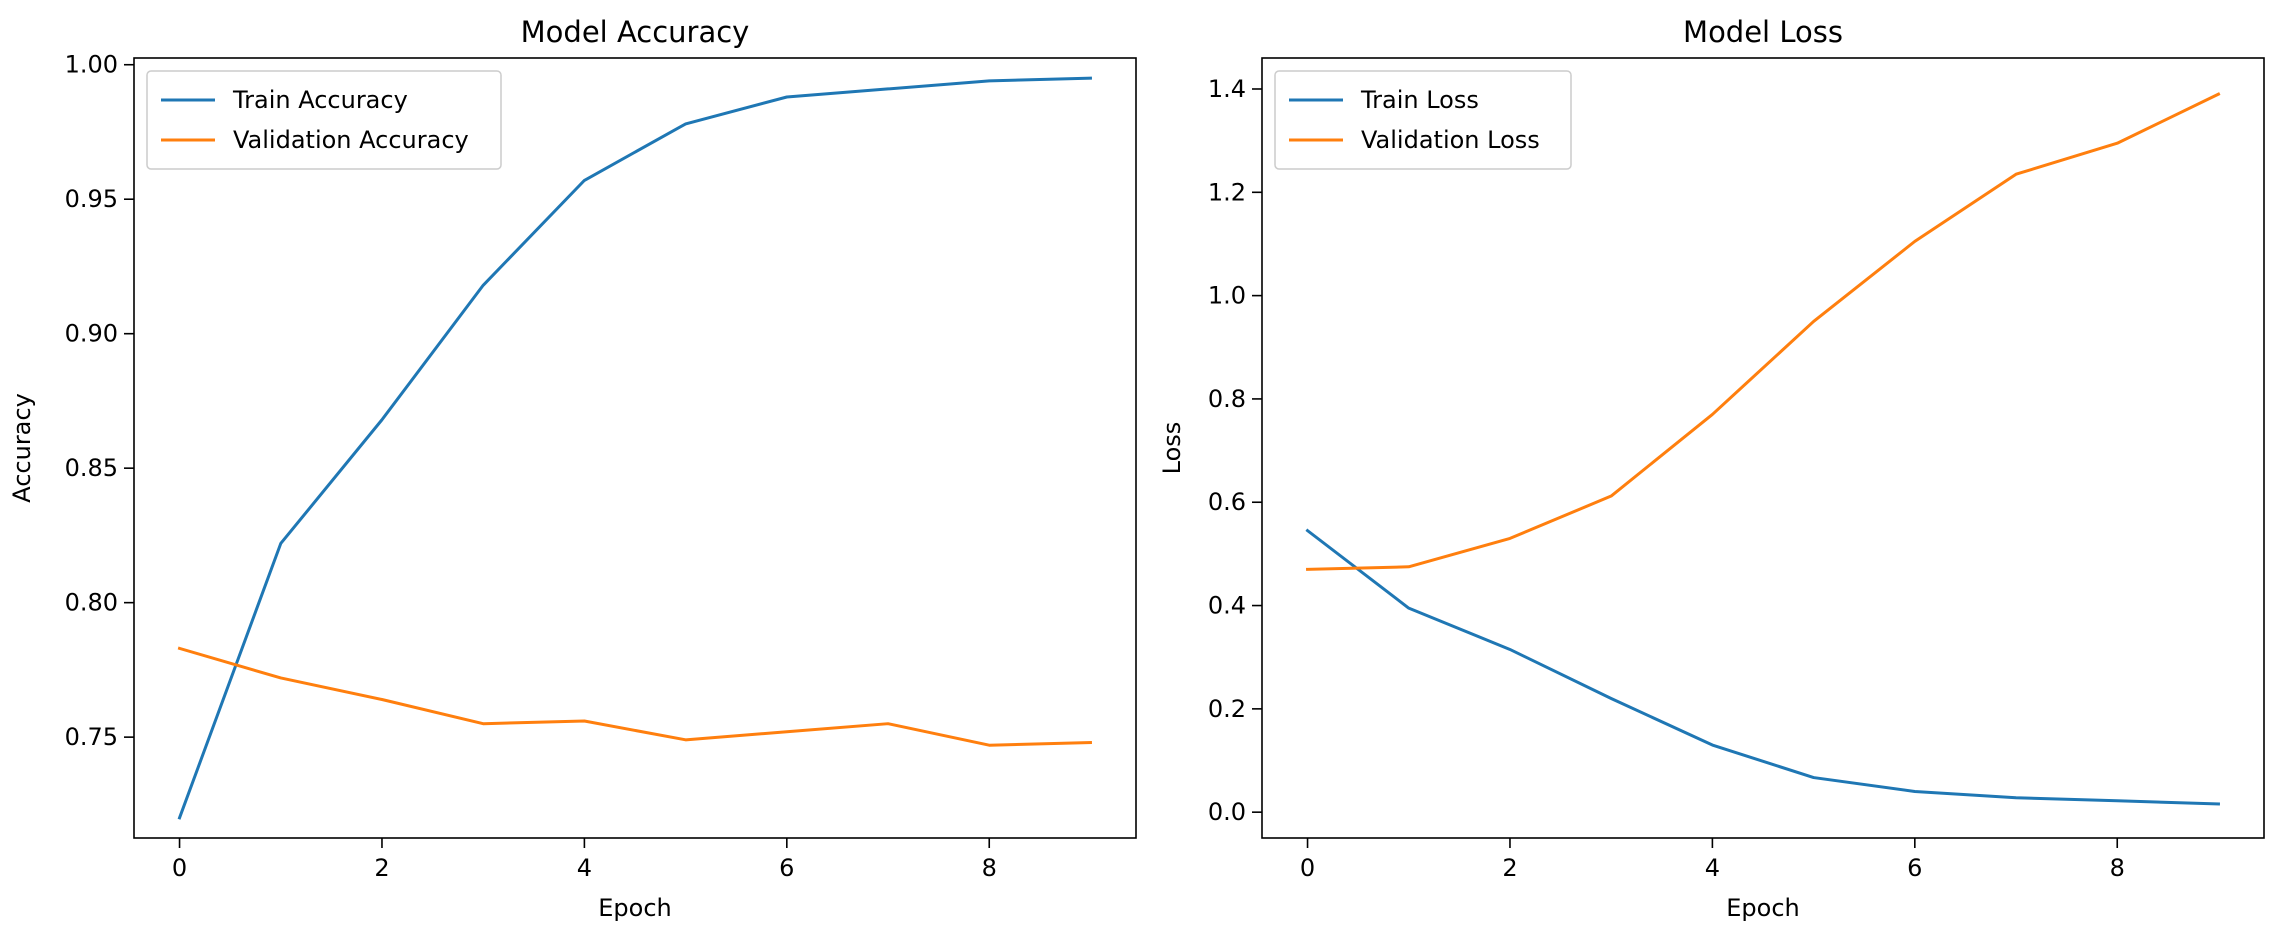 Image resolution: width=2284 pixels, height=944 pixels. I want to click on series-line-train-loss, so click(1762, 667).